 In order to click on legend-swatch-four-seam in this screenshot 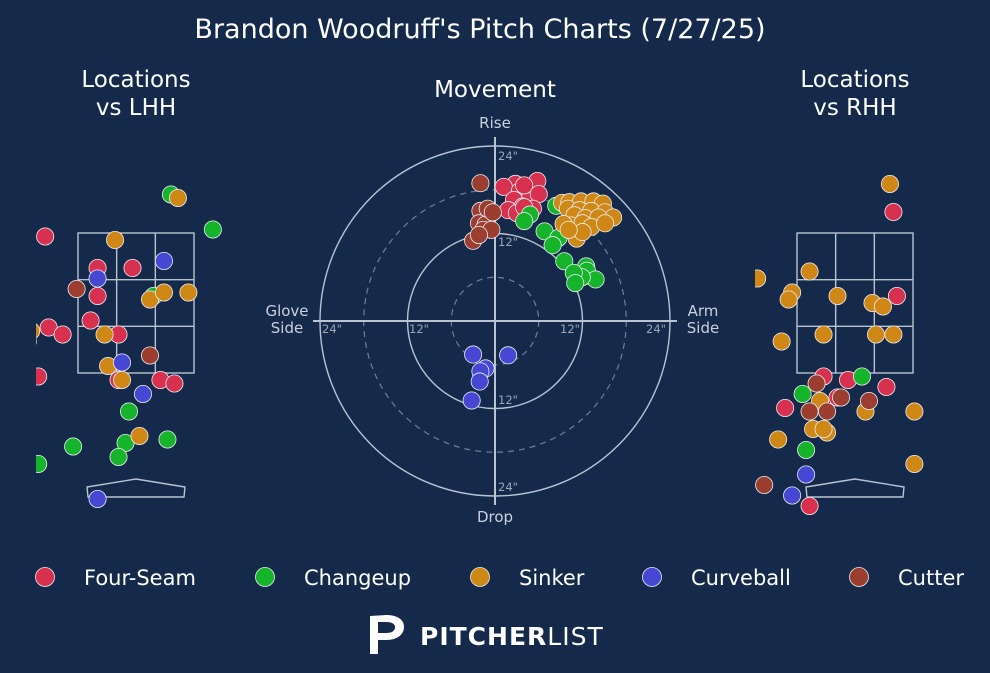, I will do `click(45, 577)`.